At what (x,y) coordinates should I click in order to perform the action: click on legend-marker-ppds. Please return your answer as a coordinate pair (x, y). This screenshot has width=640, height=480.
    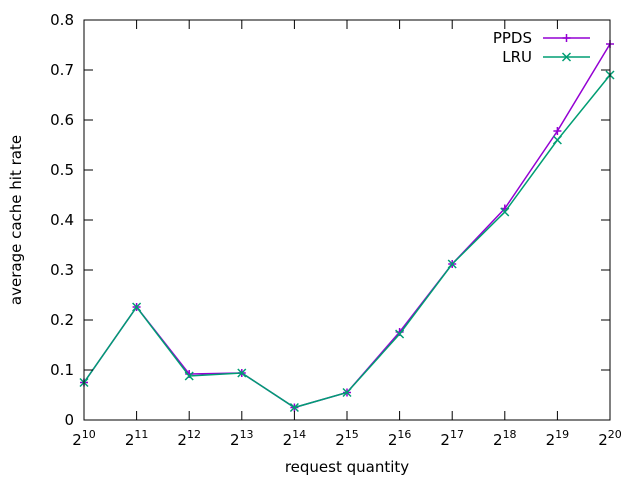
    Looking at the image, I should click on (566, 38).